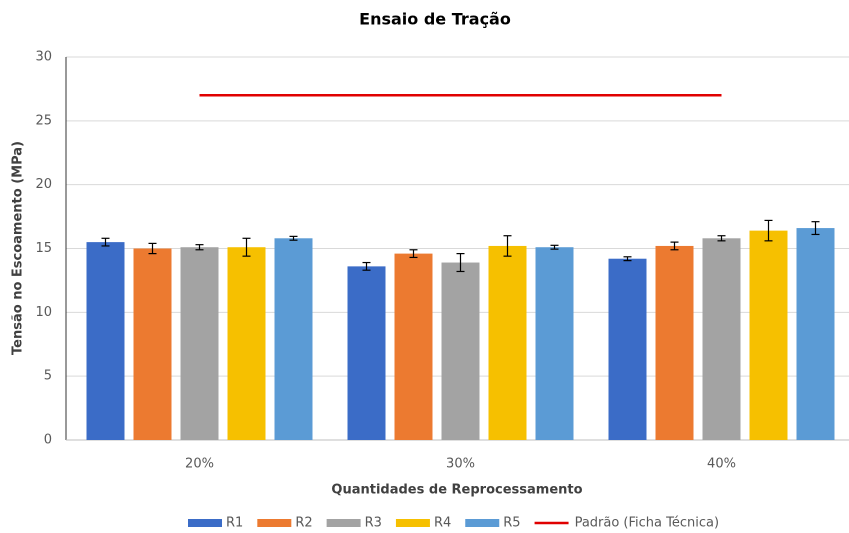 The height and width of the screenshot is (533, 849). What do you see at coordinates (647, 523) in the screenshot?
I see `legend-label: Padrão (Ficha Técnica)` at bounding box center [647, 523].